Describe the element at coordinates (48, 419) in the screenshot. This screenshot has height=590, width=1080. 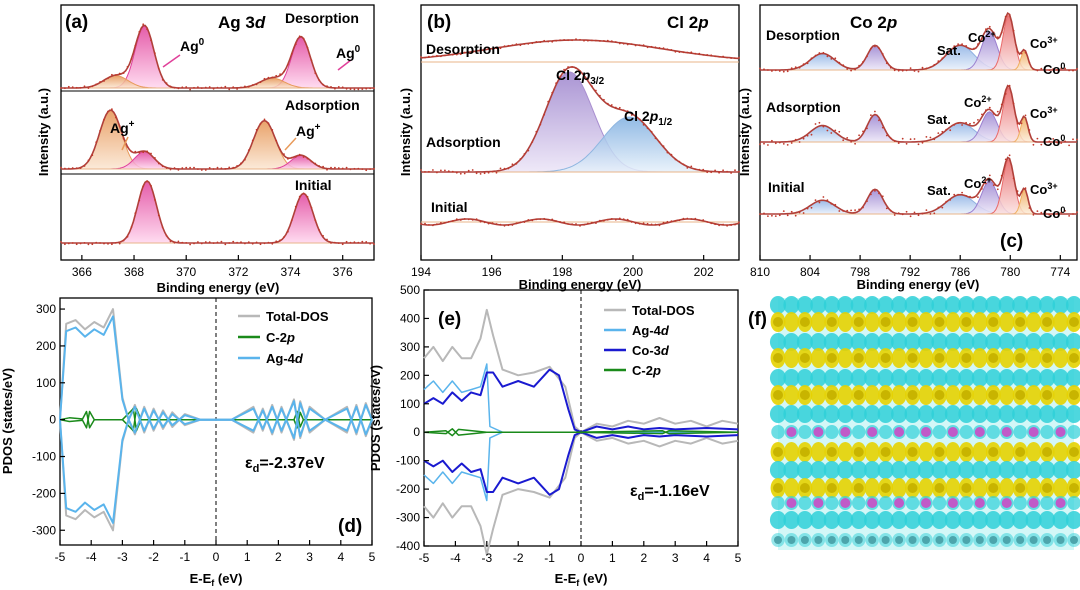
I see `y-ticks: 300 200 100 0 -100 -200 -300` at that location.